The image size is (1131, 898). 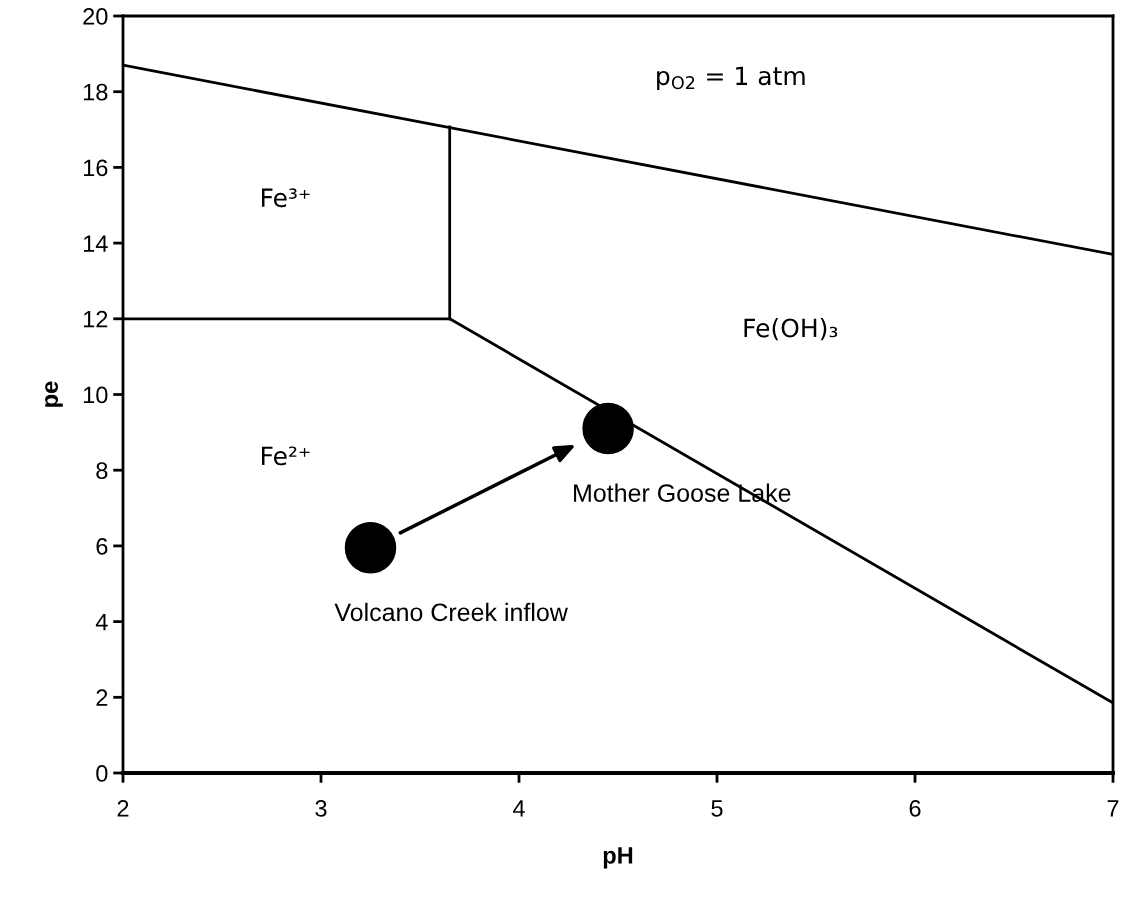 I want to click on x-tick-label: 6, so click(x=915, y=808).